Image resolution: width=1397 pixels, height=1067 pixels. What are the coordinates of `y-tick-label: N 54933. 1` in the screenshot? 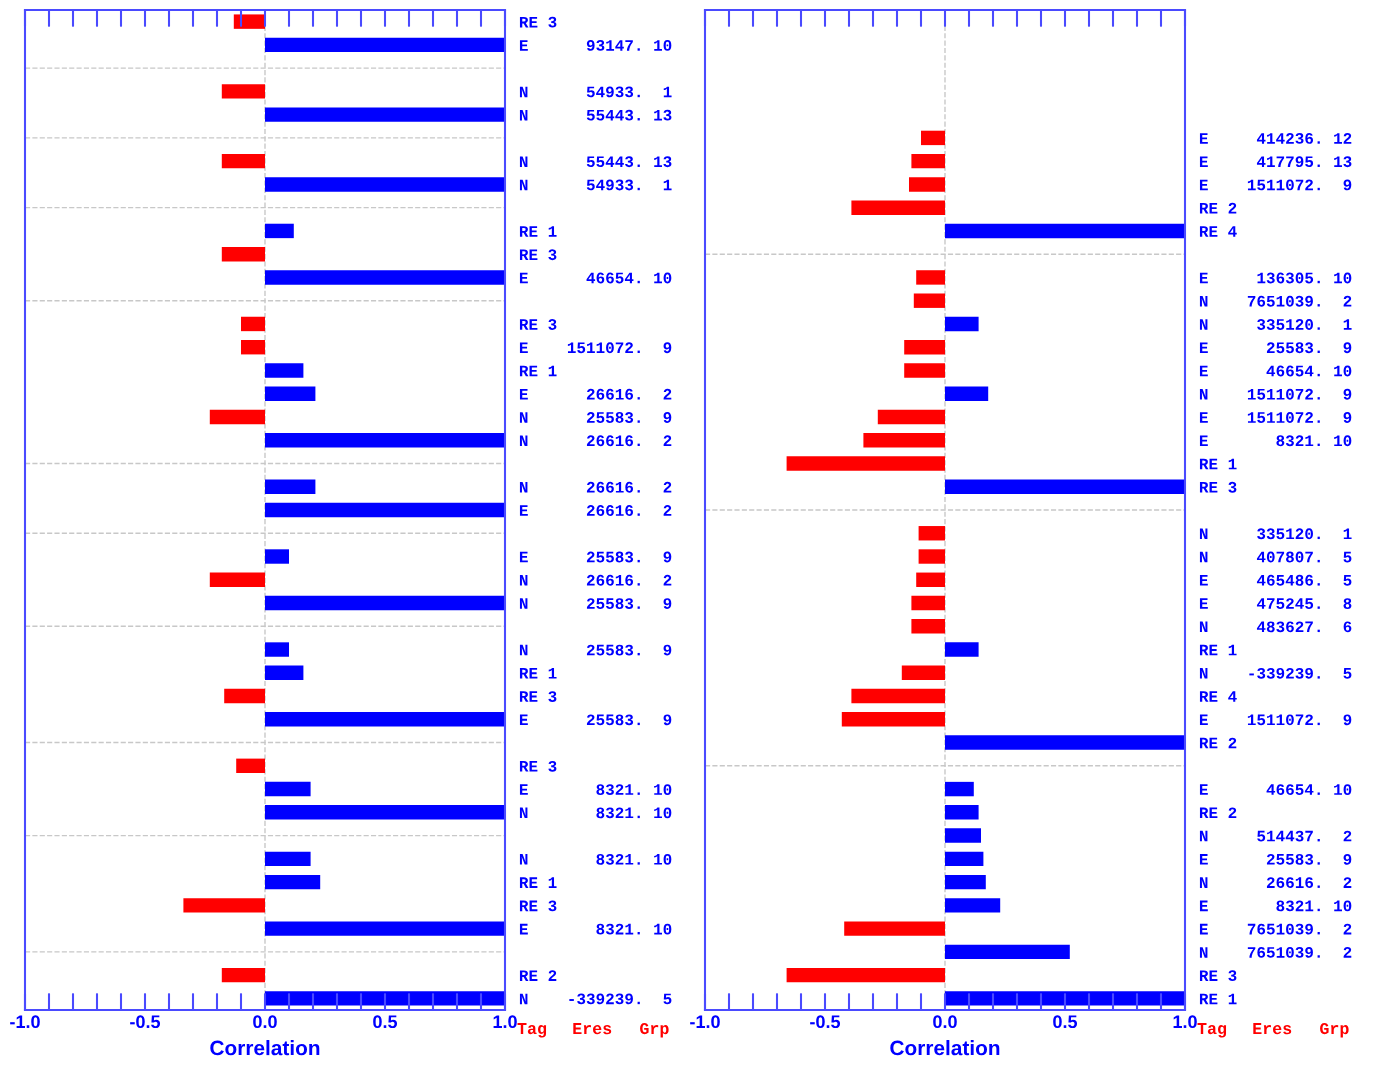 It's located at (595, 185).